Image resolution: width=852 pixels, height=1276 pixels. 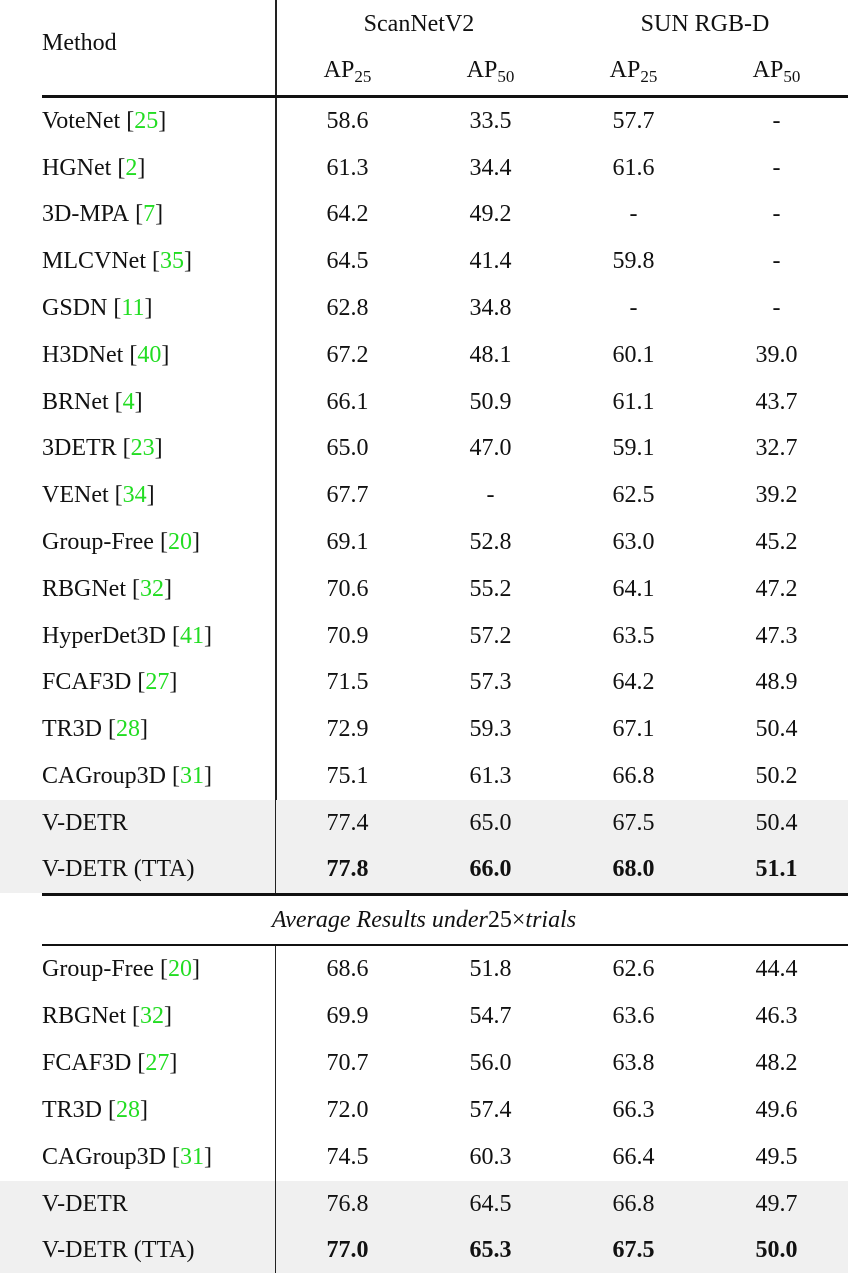 What do you see at coordinates (134, 495) in the screenshot?
I see `citation-link: 34` at bounding box center [134, 495].